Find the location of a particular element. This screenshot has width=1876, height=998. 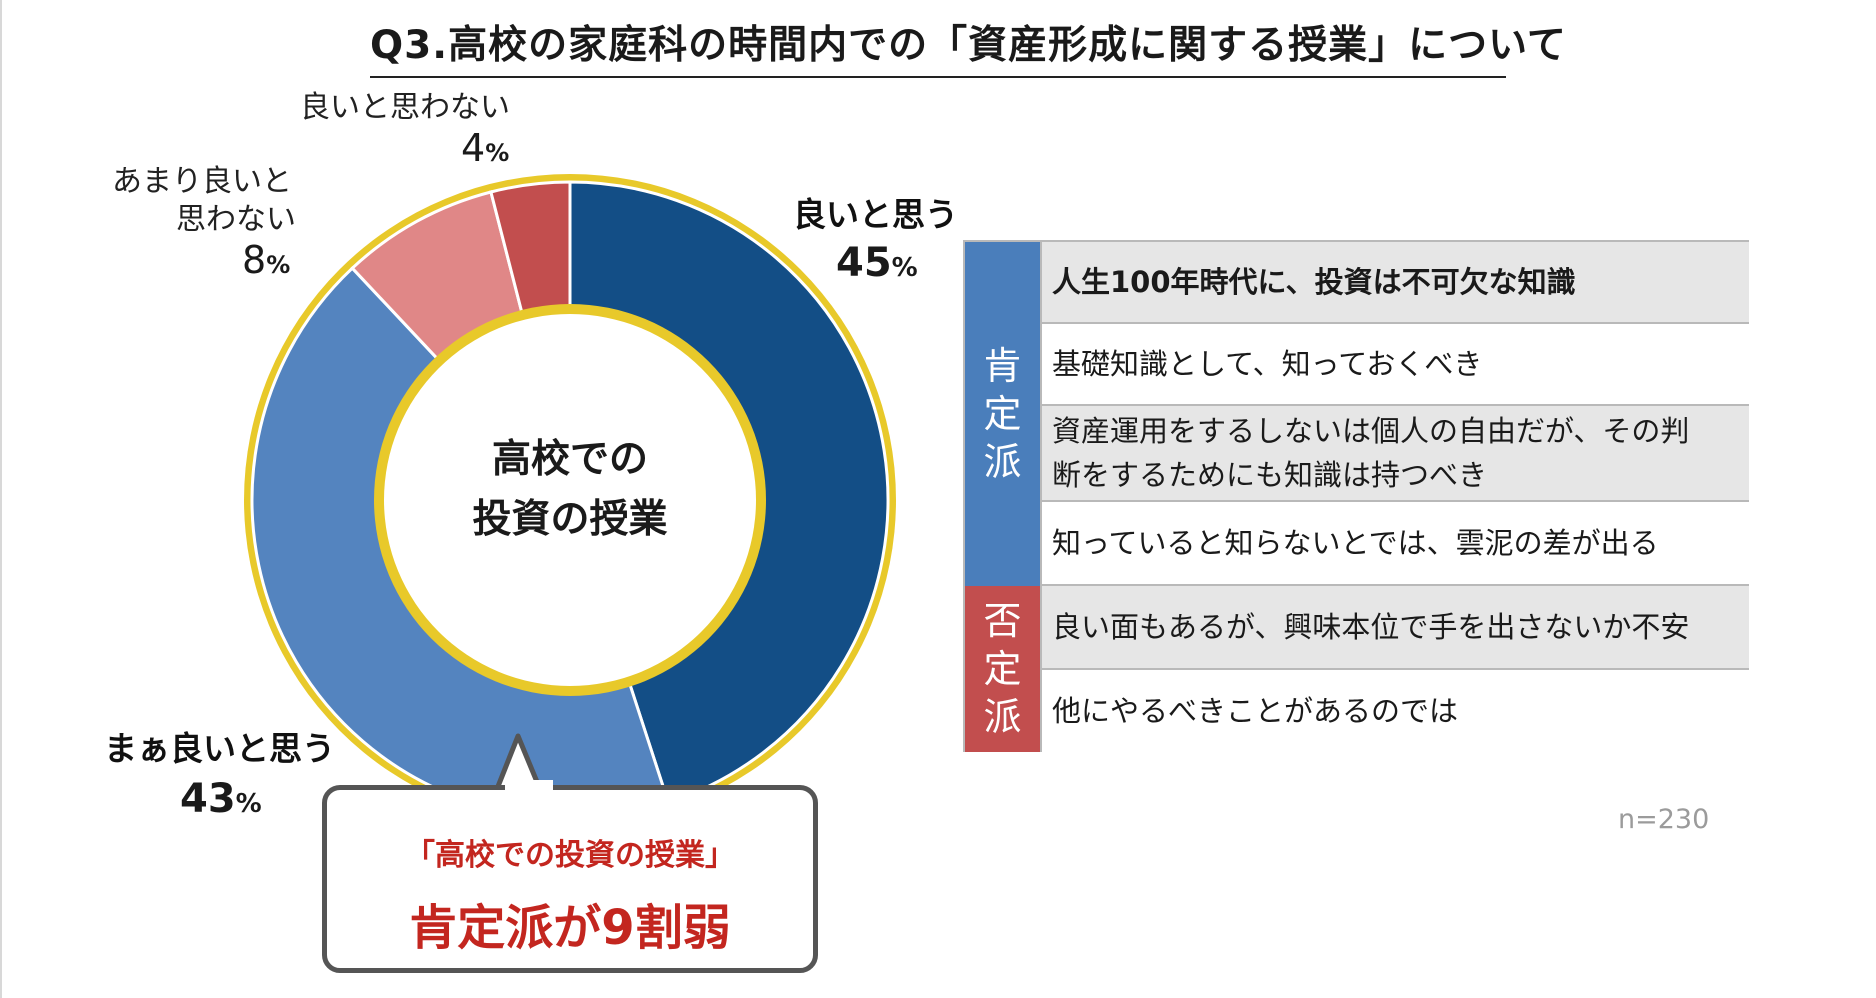

positive-char-3: 派 is located at coordinates (1002, 462).